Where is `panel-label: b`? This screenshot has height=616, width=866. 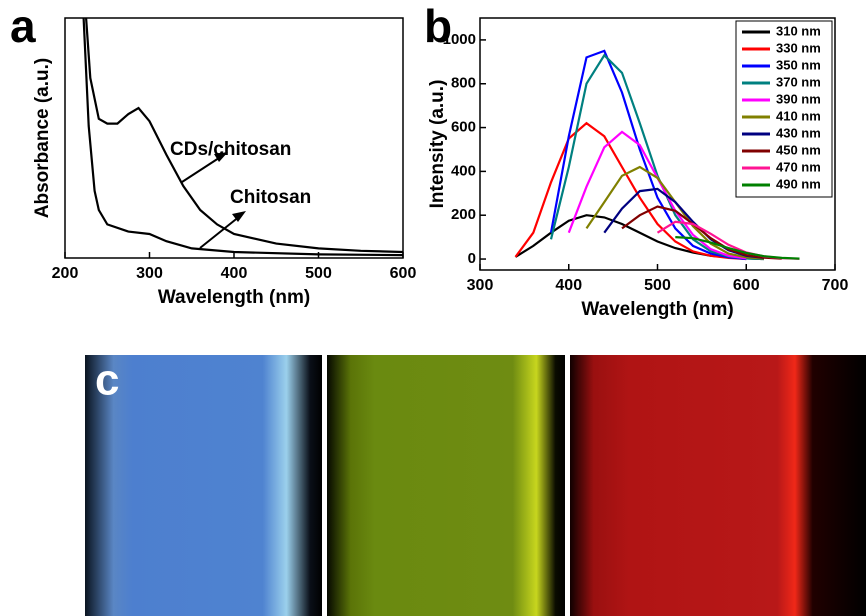 panel-label: b is located at coordinates (438, 26).